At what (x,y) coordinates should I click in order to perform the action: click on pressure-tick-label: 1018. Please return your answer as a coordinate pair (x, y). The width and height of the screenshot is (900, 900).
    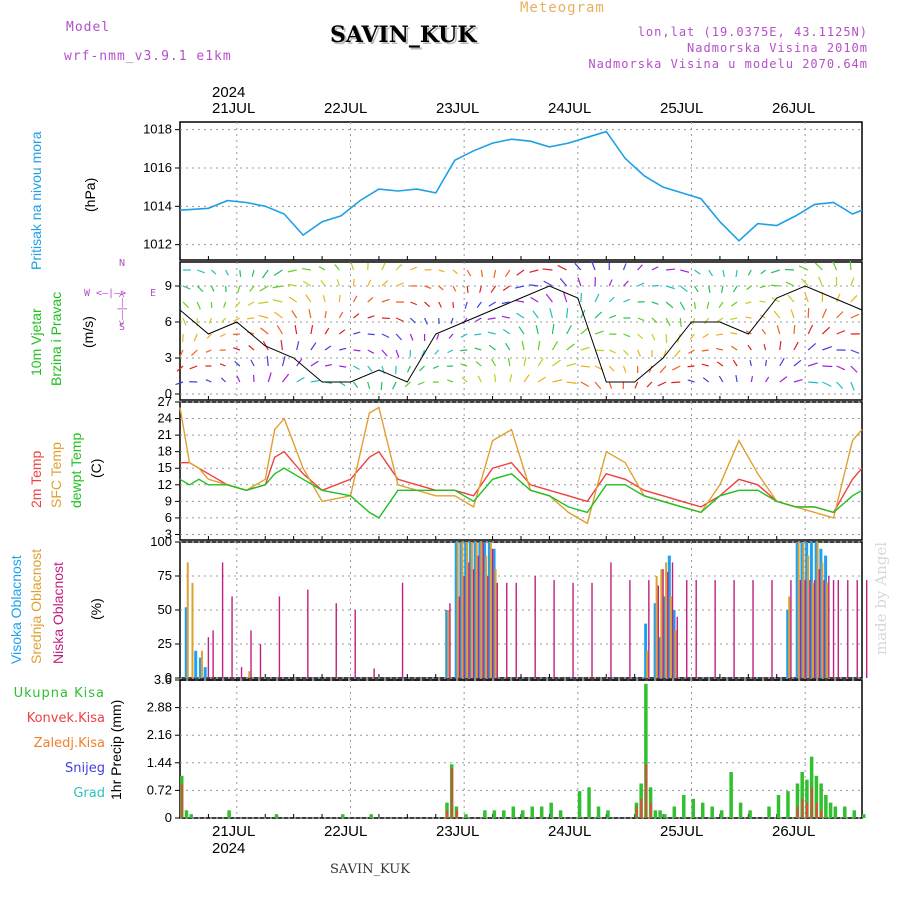
    Looking at the image, I should click on (157, 129).